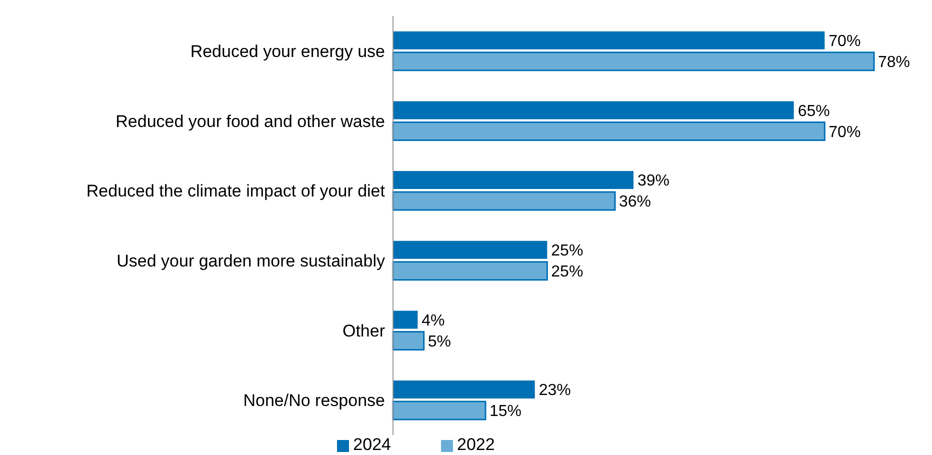 Image resolution: width=932 pixels, height=455 pixels. Describe the element at coordinates (439, 341) in the screenshot. I see `data-label: 5%` at that location.